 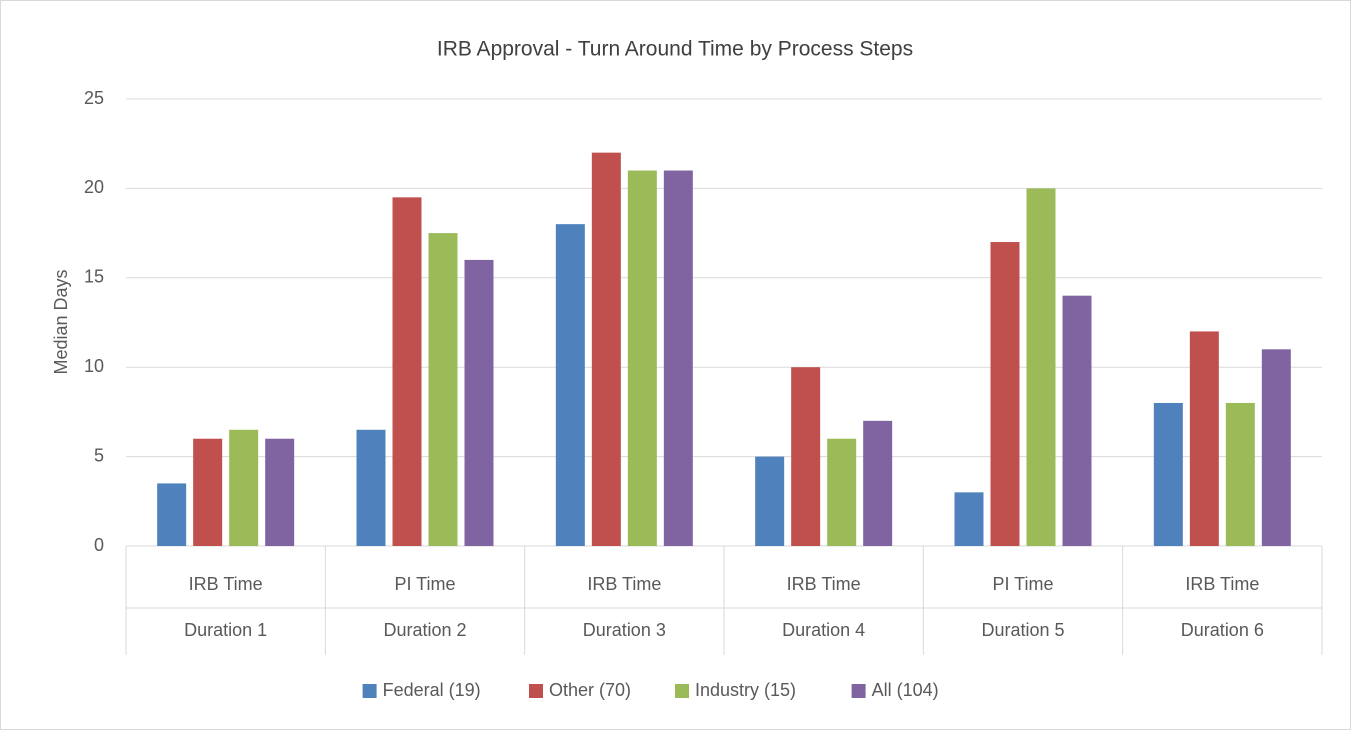 I want to click on x-group-label: Duration 1, so click(x=225, y=630).